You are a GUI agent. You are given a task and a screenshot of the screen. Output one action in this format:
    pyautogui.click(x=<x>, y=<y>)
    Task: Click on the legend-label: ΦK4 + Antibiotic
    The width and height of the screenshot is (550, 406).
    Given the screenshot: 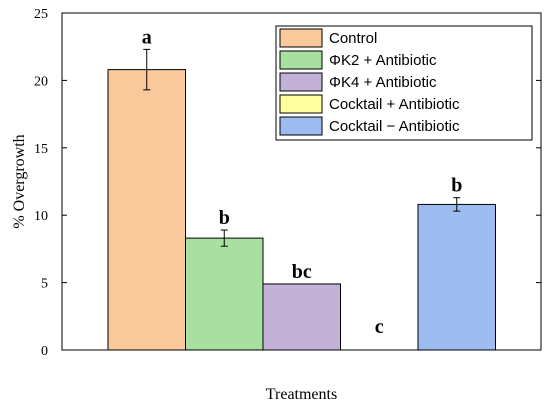 What is the action you would take?
    pyautogui.click(x=383, y=82)
    